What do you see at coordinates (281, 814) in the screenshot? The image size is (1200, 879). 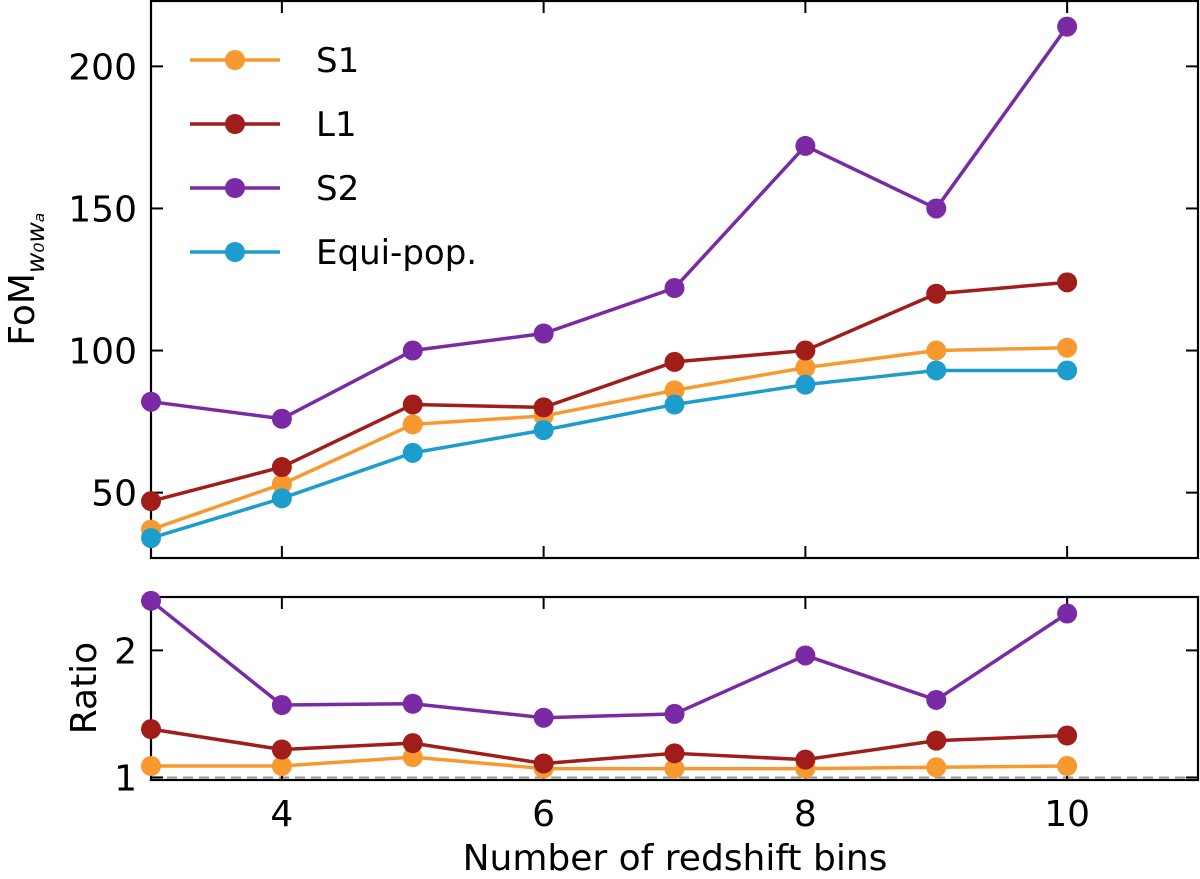 I see `x-tick-label: 4` at bounding box center [281, 814].